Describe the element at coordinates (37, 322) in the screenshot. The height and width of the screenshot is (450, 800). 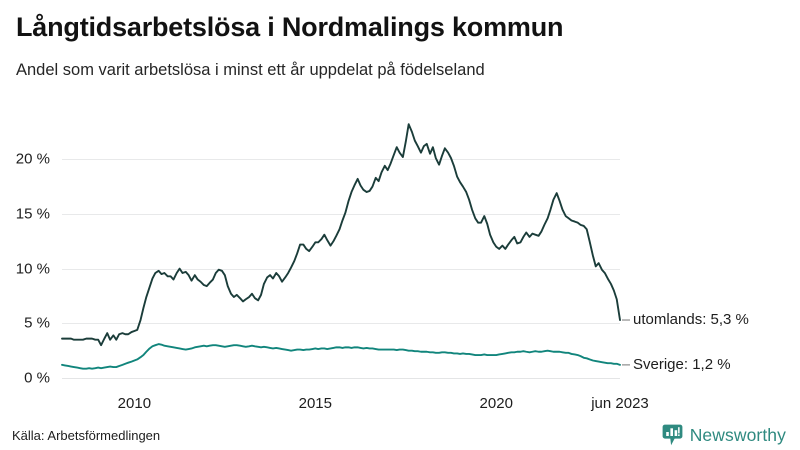
I see `y-axis-tick-label: 5 %` at that location.